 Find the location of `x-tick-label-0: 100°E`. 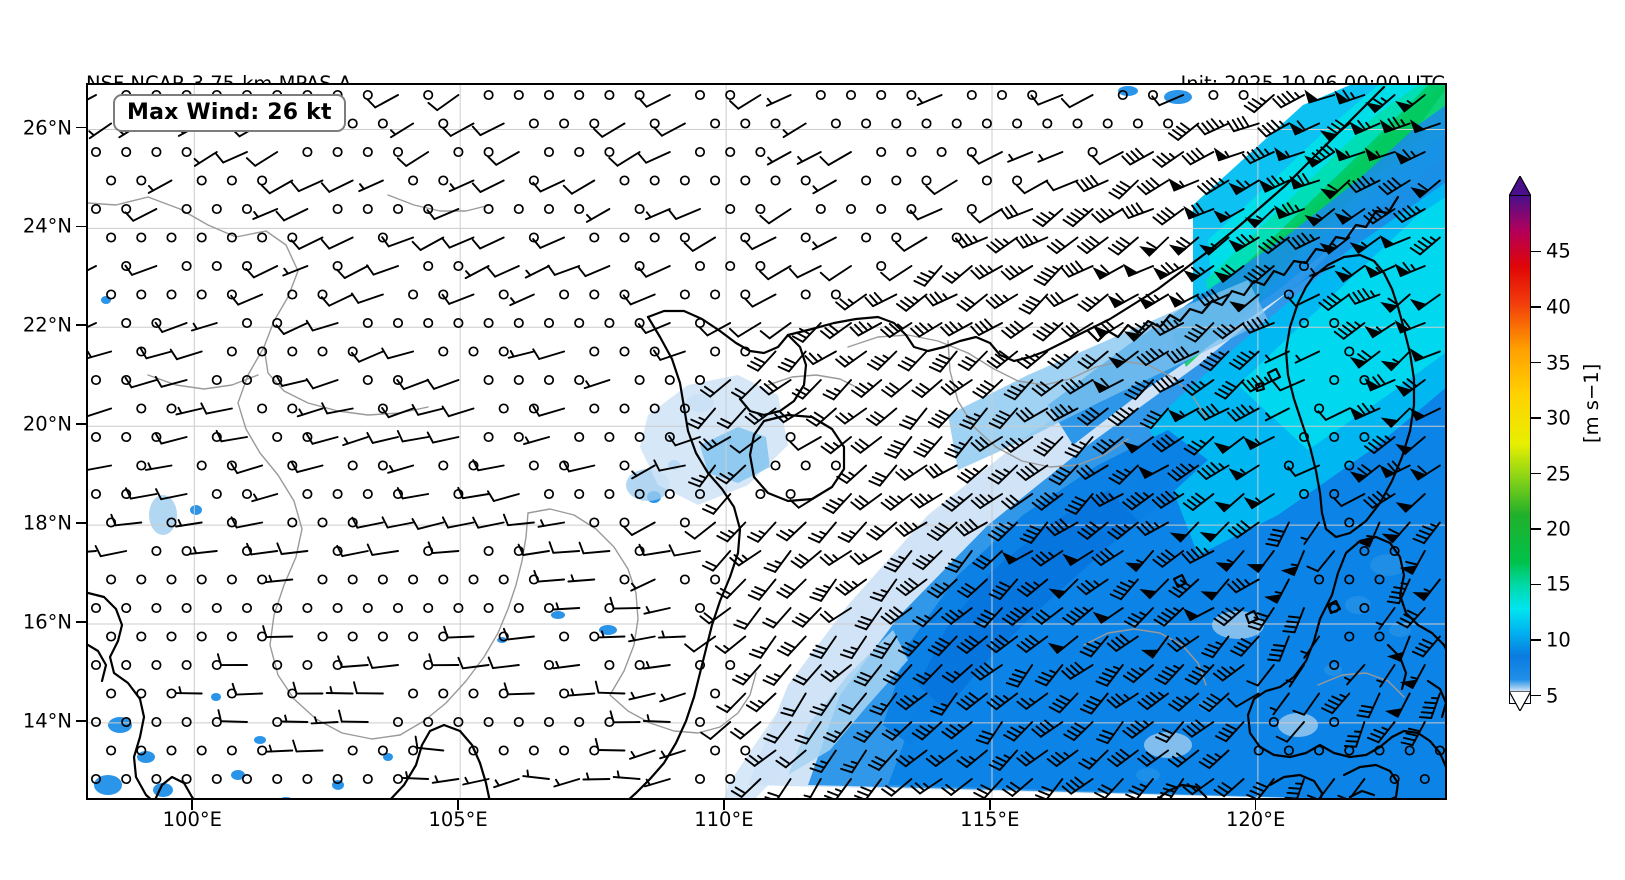

x-tick-label-0: 100°E is located at coordinates (192, 819).